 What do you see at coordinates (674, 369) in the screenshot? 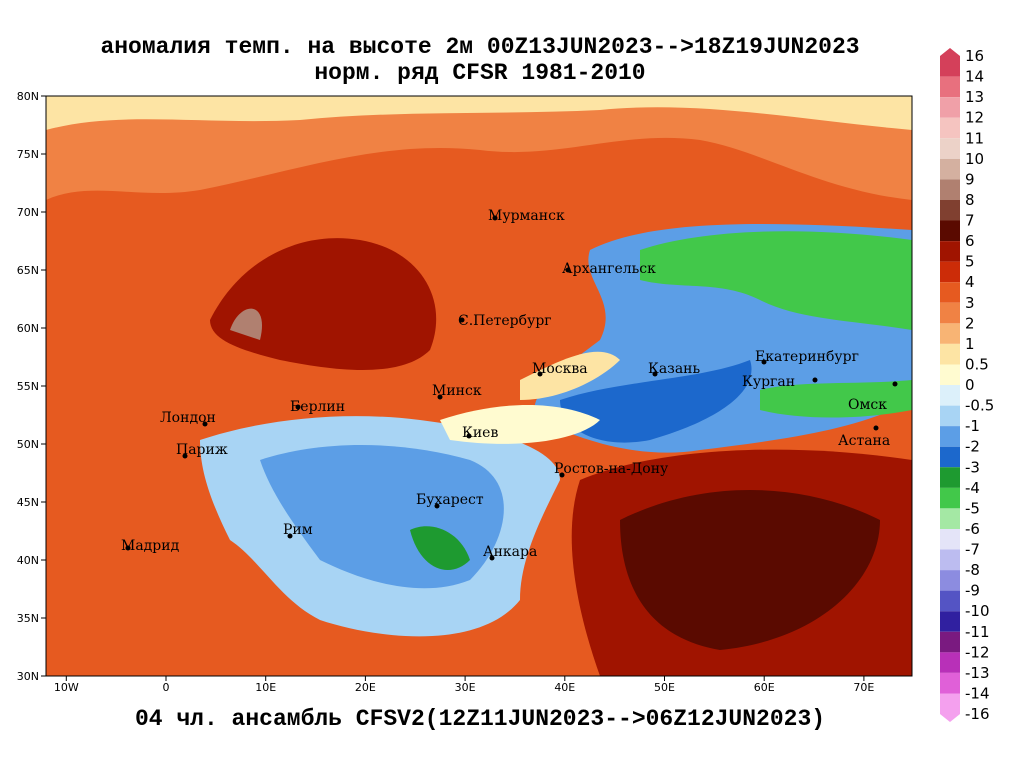
I see `city-label: Казань` at bounding box center [674, 369].